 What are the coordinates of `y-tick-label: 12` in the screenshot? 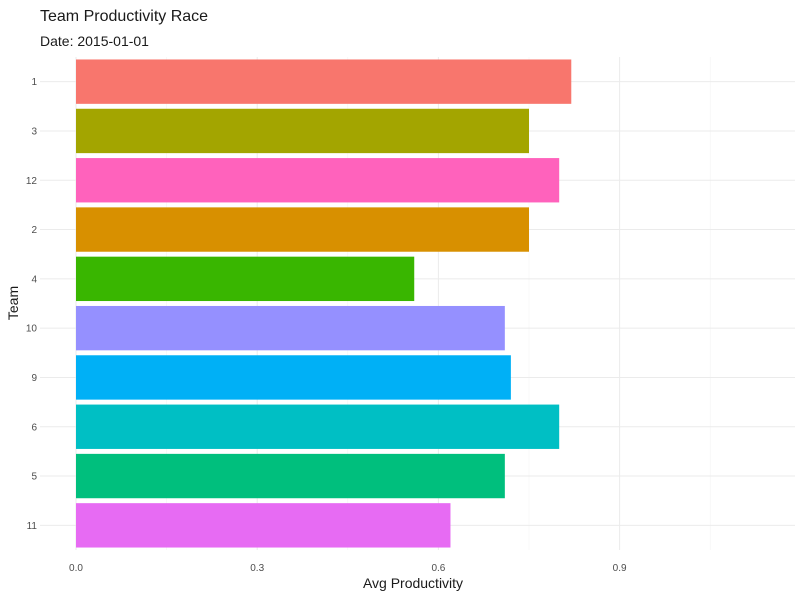 It's located at (32, 181).